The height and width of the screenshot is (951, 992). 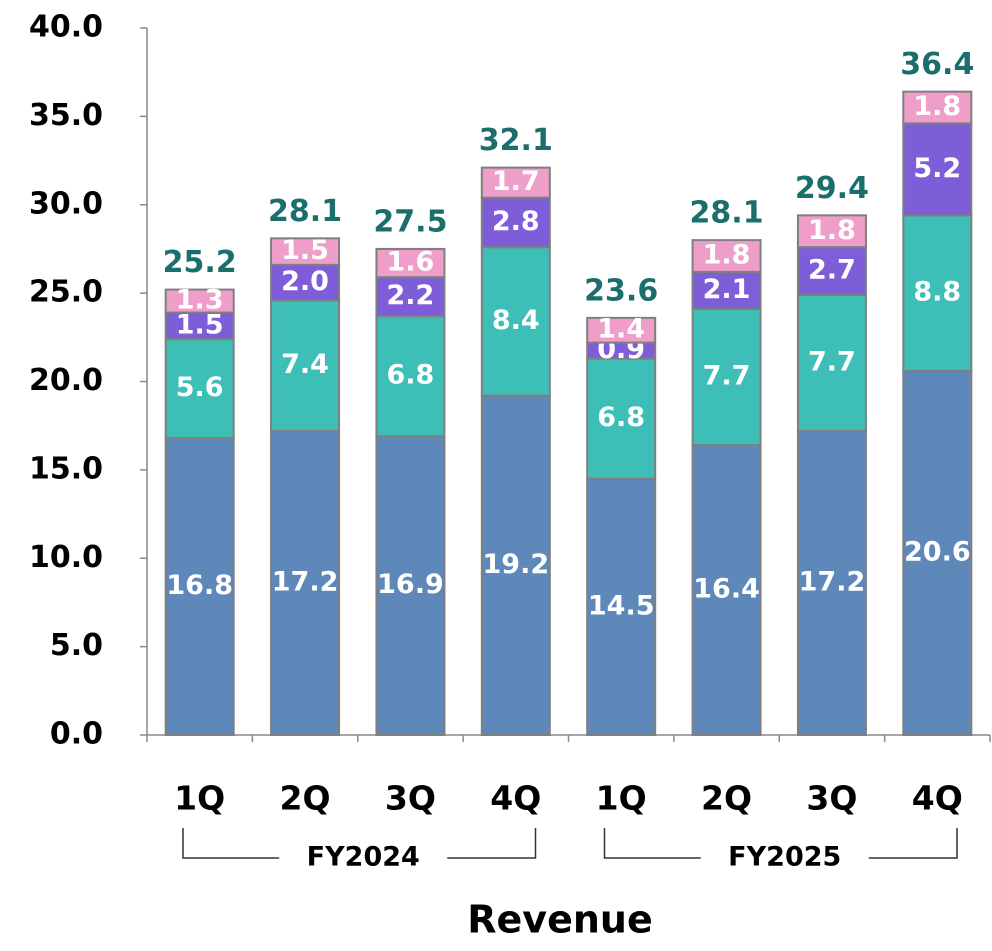 What do you see at coordinates (66, 557) in the screenshot?
I see `y-tick-label: 10.0` at bounding box center [66, 557].